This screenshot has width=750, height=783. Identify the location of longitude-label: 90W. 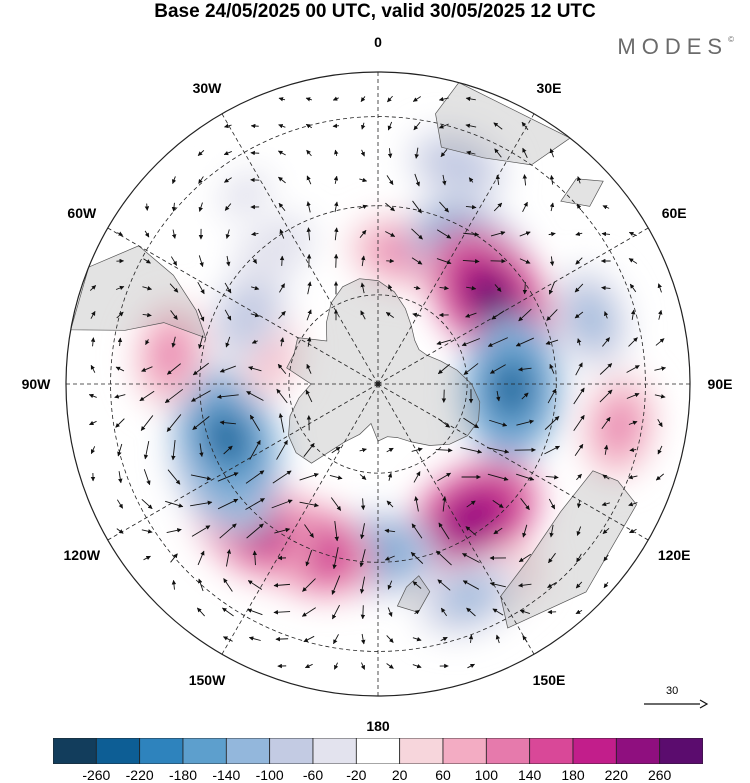
(36, 384).